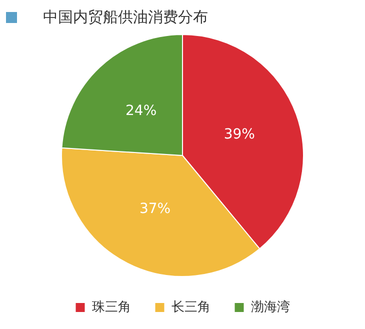 The height and width of the screenshot is (329, 365). Describe the element at coordinates (141, 111) in the screenshot. I see `data-label: 24%` at that location.